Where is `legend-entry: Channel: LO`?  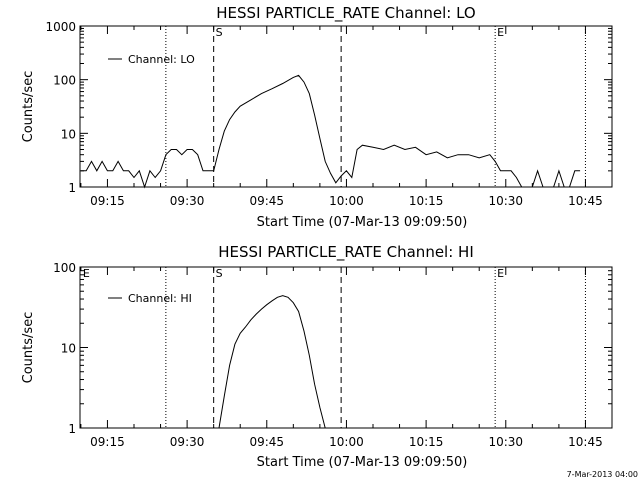 legend-entry: Channel: LO is located at coordinates (161, 59).